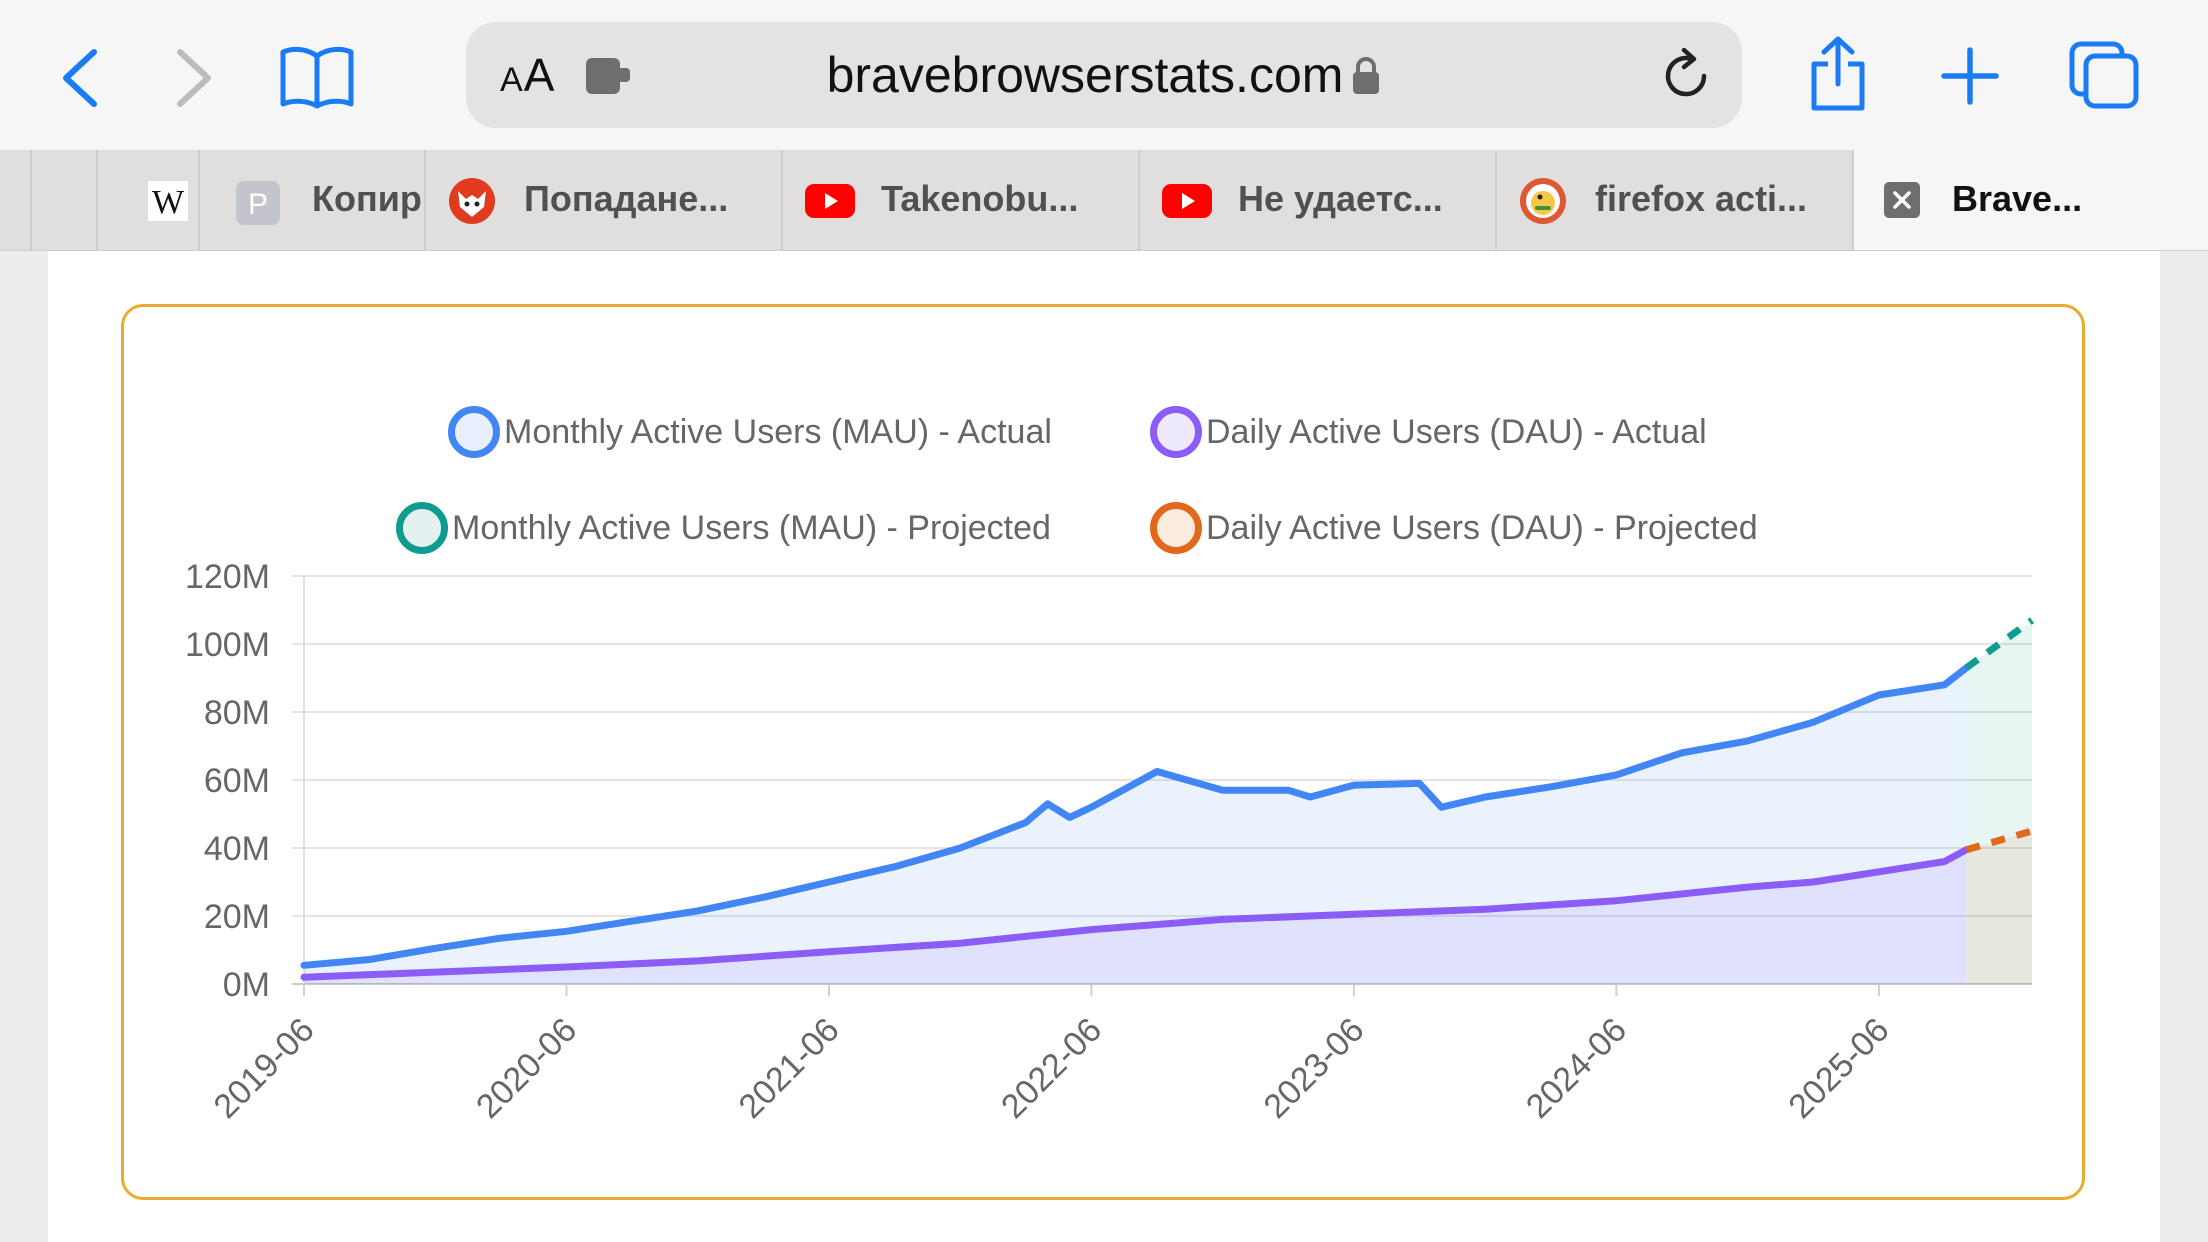 The height and width of the screenshot is (1242, 2208). I want to click on legend-dau-projected: Daily Active Users (DAU) - Projected, so click(1454, 528).